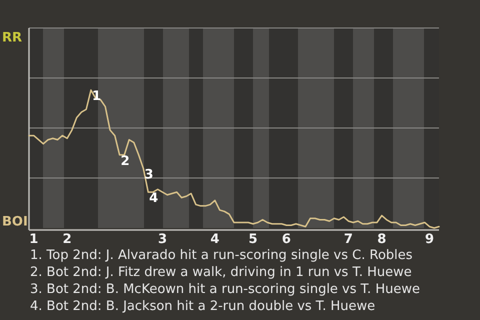 The image size is (480, 320). Describe the element at coordinates (221, 272) in the screenshot. I see `text: 2. Bot 2nd: J. Fitz drew a walk, driving in 1 run vs T. Huewe` at that location.